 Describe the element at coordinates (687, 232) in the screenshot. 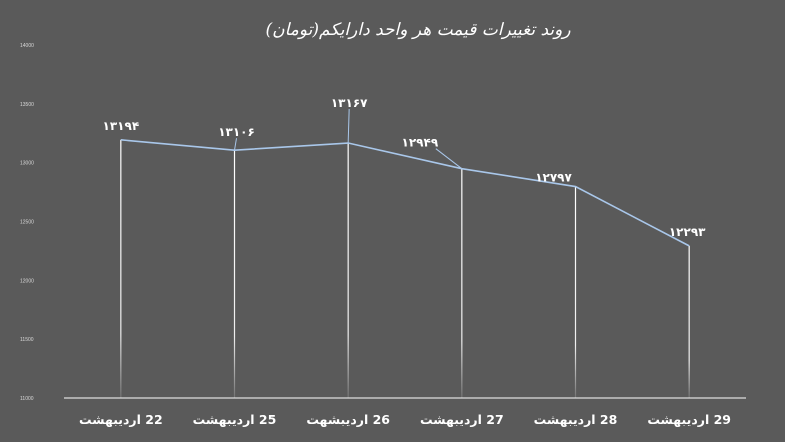

I see `data-label: ۱۲۲۹۳` at that location.